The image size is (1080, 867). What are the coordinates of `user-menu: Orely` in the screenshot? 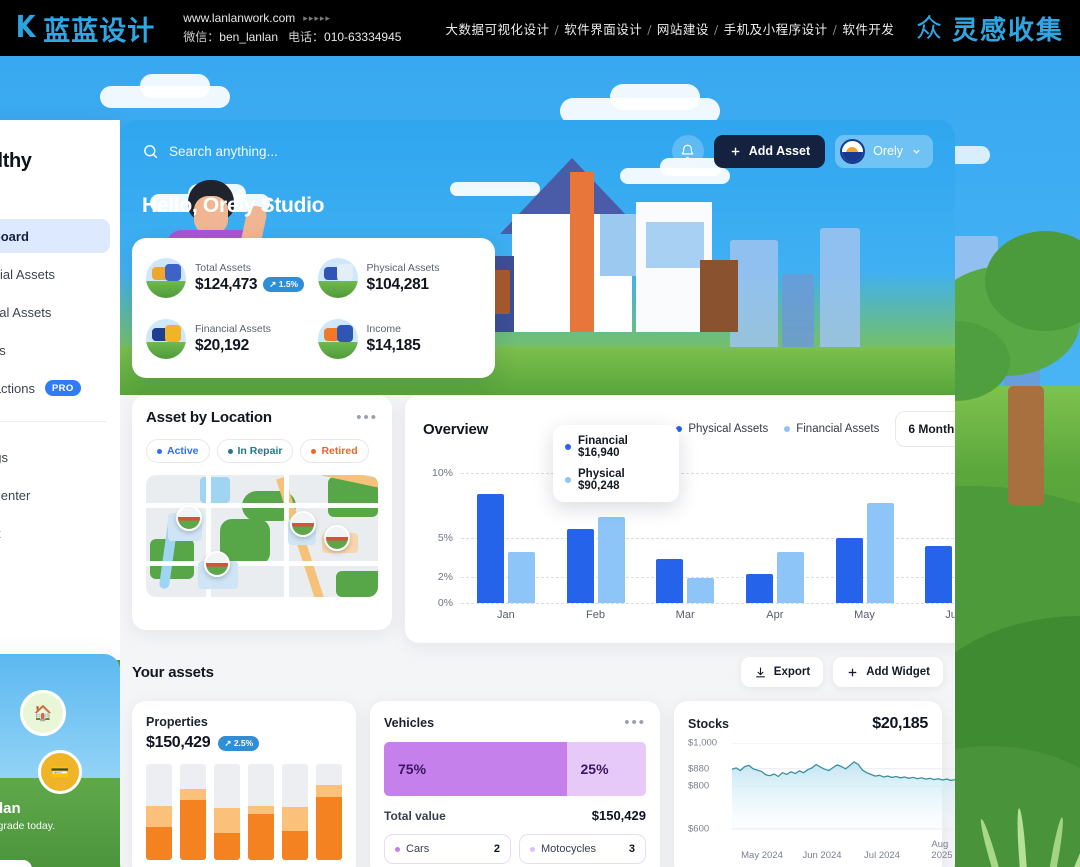 It's located at (884, 151).